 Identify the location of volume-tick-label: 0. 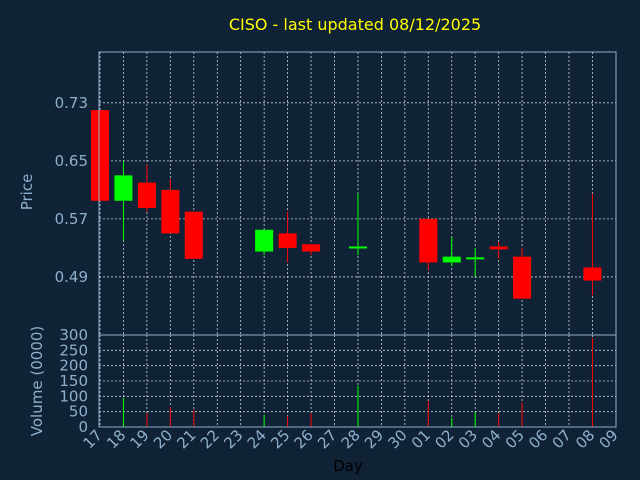
(83, 427).